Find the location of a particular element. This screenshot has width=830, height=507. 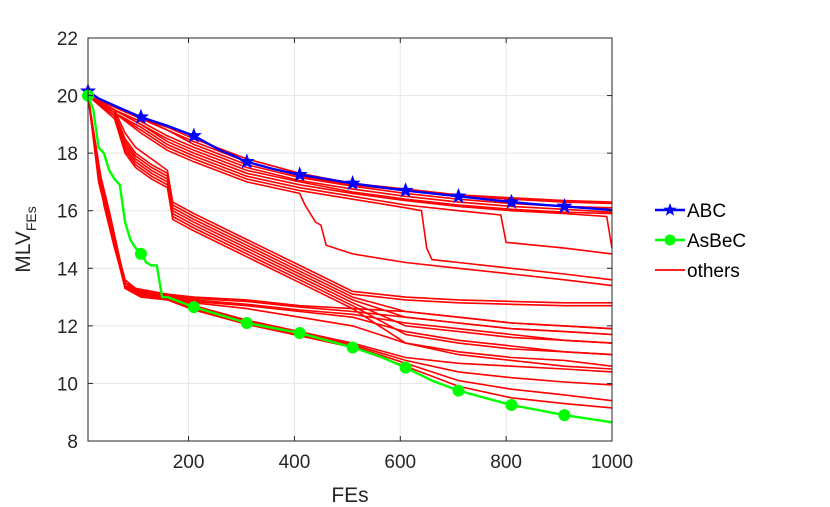

legend-item-others: others is located at coordinates (697, 271).